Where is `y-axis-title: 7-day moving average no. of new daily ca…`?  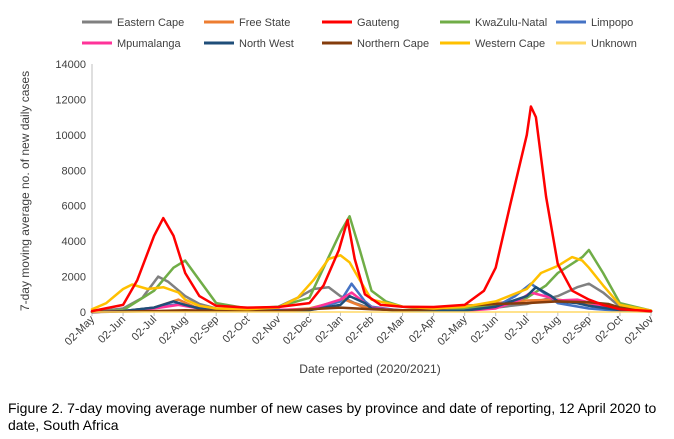
y-axis-title: 7-day moving average no. of new daily ca… is located at coordinates (25, 191).